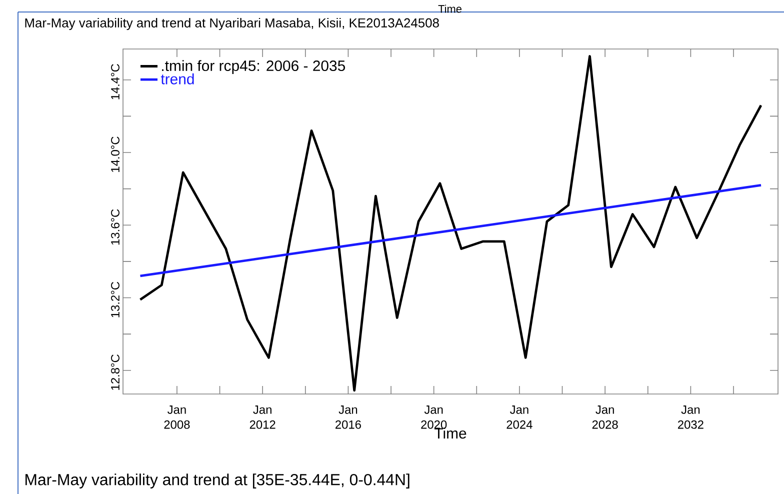  Describe the element at coordinates (115, 372) in the screenshot. I see `y-tick-label: 12.8°C` at that location.